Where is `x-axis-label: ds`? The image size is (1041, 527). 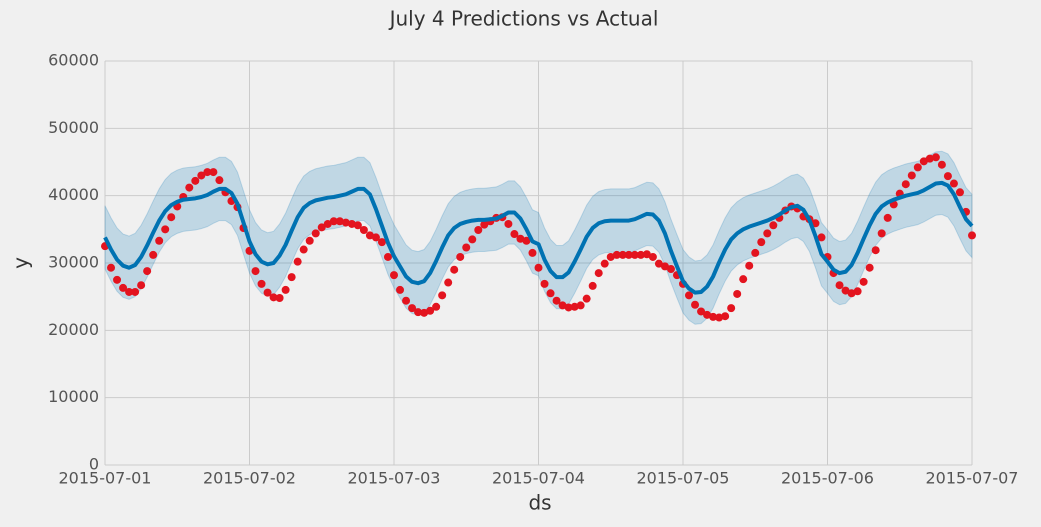
x-axis-label: ds is located at coordinates (539, 503).